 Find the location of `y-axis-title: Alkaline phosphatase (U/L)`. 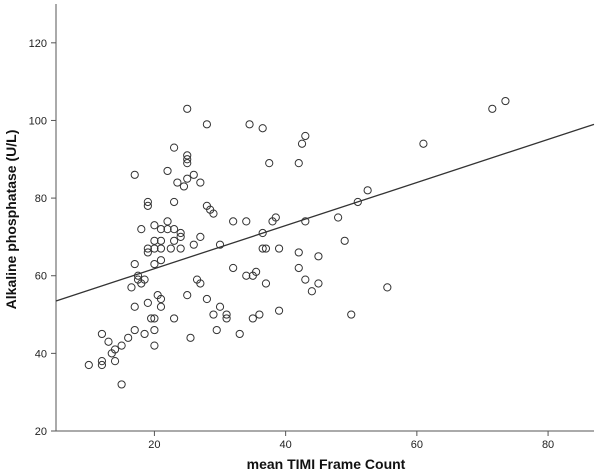

y-axis-title: Alkaline phosphatase (U/L) is located at coordinates (11, 220).